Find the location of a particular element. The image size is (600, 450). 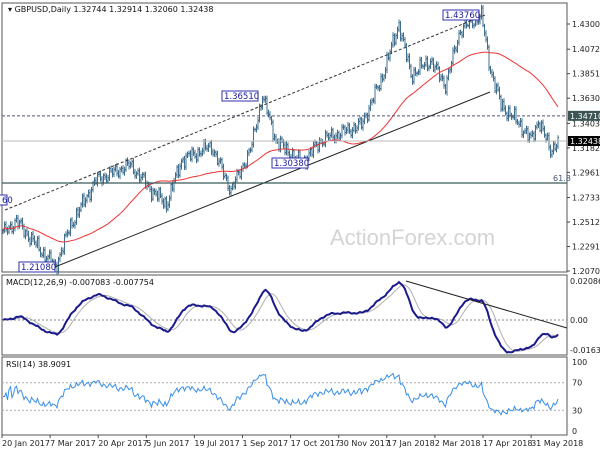

price-tick: 1.27335 is located at coordinates (586, 198).